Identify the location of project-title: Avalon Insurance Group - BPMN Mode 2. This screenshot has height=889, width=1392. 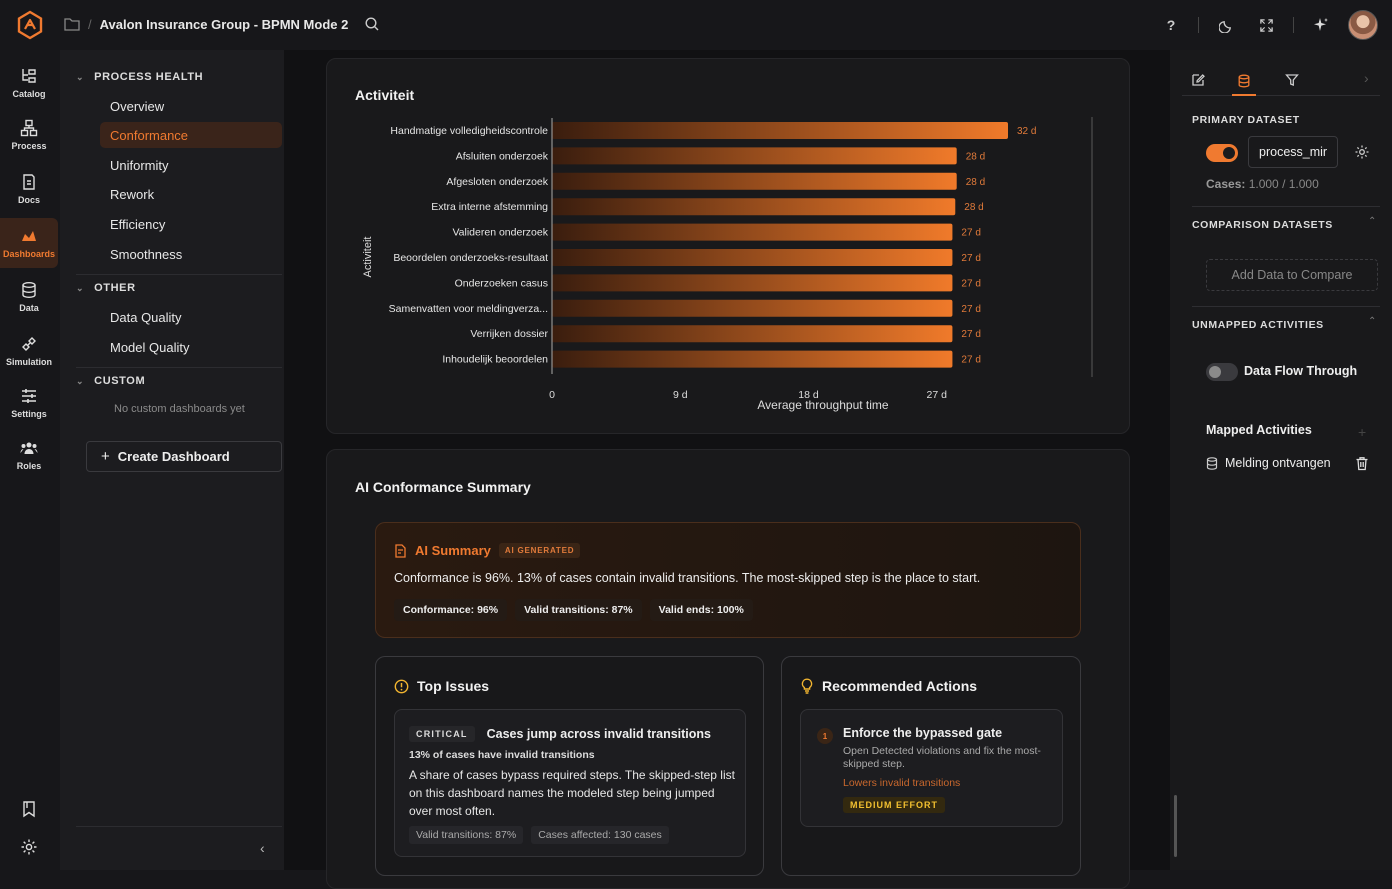
(224, 24).